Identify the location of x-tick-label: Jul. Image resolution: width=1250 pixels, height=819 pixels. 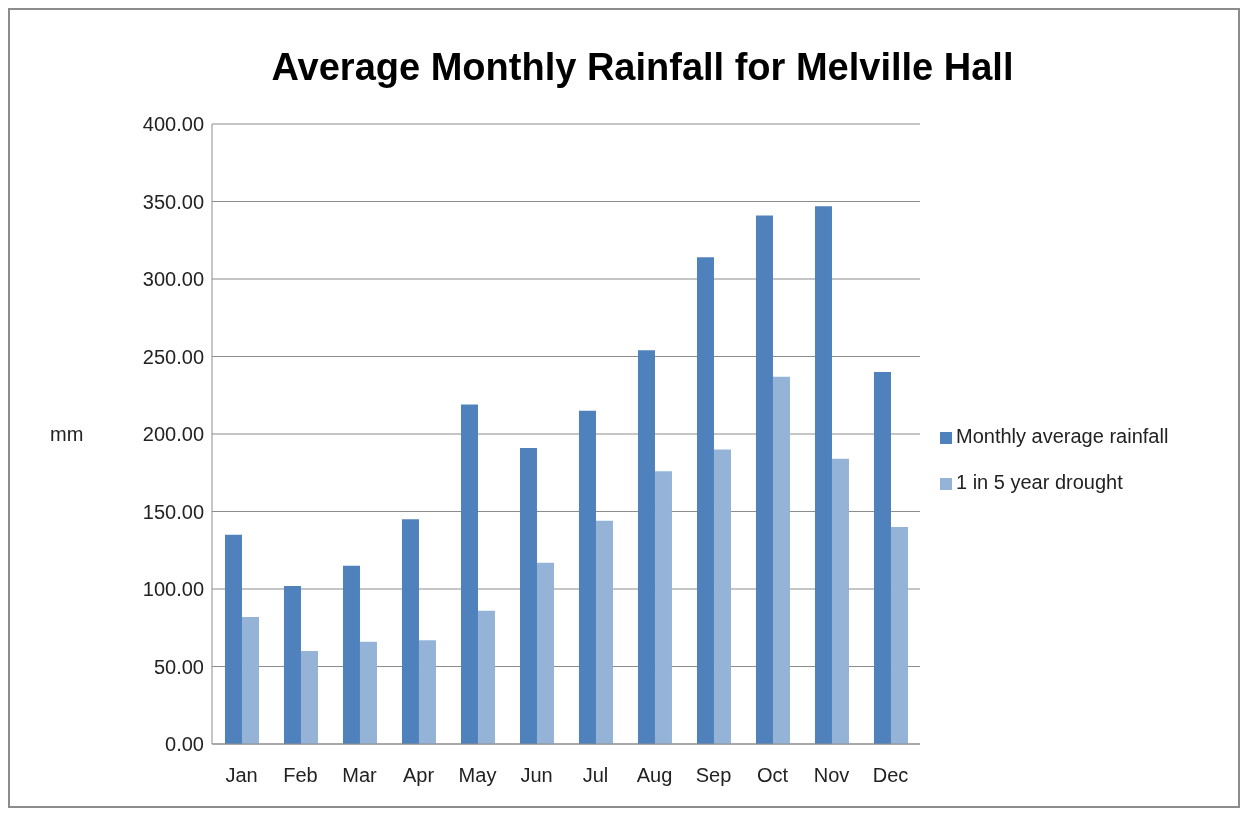
(595, 775).